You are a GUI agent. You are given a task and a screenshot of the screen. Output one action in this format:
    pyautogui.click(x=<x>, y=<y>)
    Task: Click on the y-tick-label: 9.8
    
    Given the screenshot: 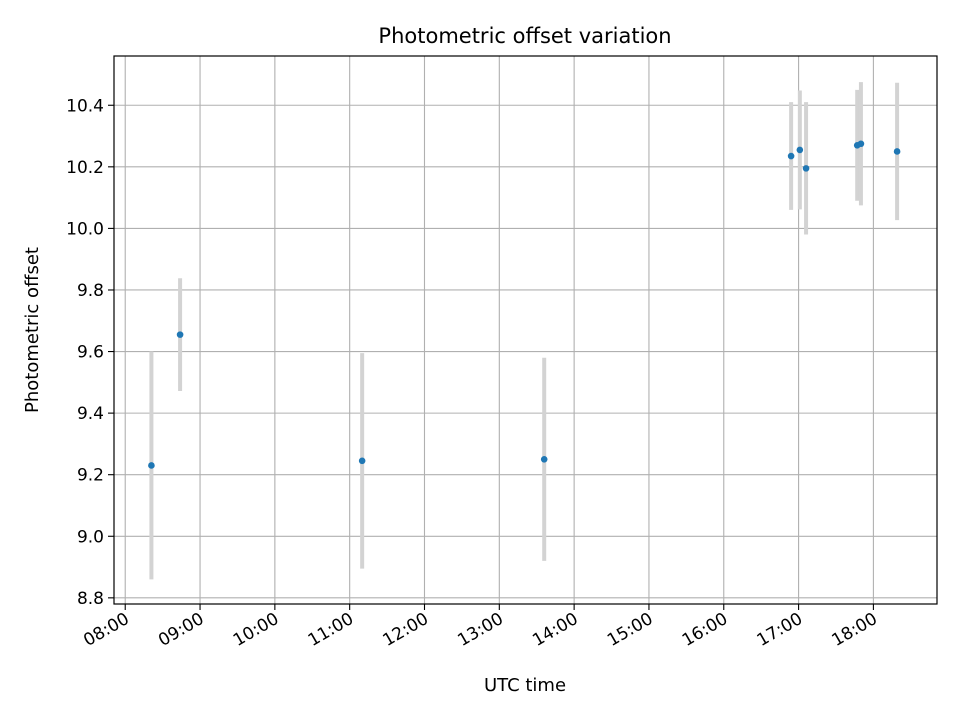 What is the action you would take?
    pyautogui.click(x=90, y=291)
    